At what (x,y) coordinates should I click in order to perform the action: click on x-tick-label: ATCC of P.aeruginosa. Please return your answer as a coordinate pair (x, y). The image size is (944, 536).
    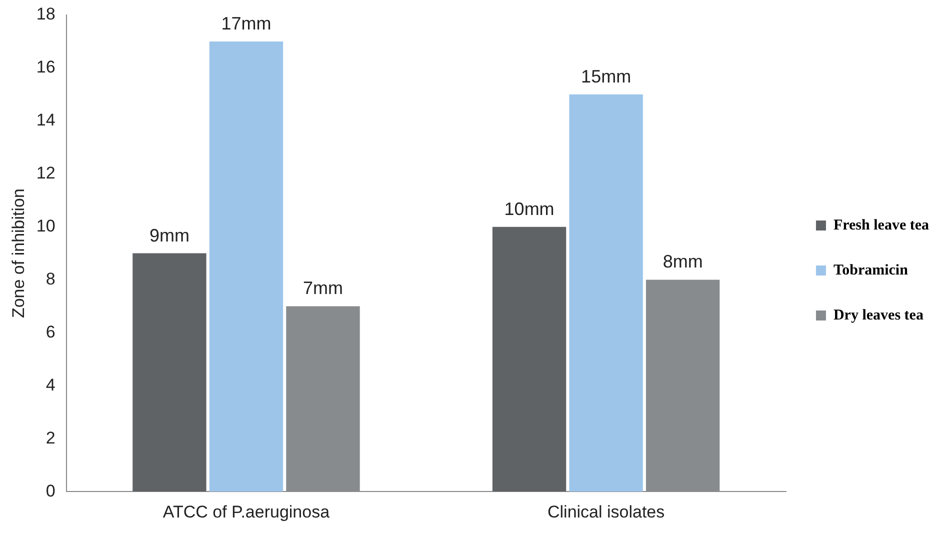
    Looking at the image, I should click on (246, 512).